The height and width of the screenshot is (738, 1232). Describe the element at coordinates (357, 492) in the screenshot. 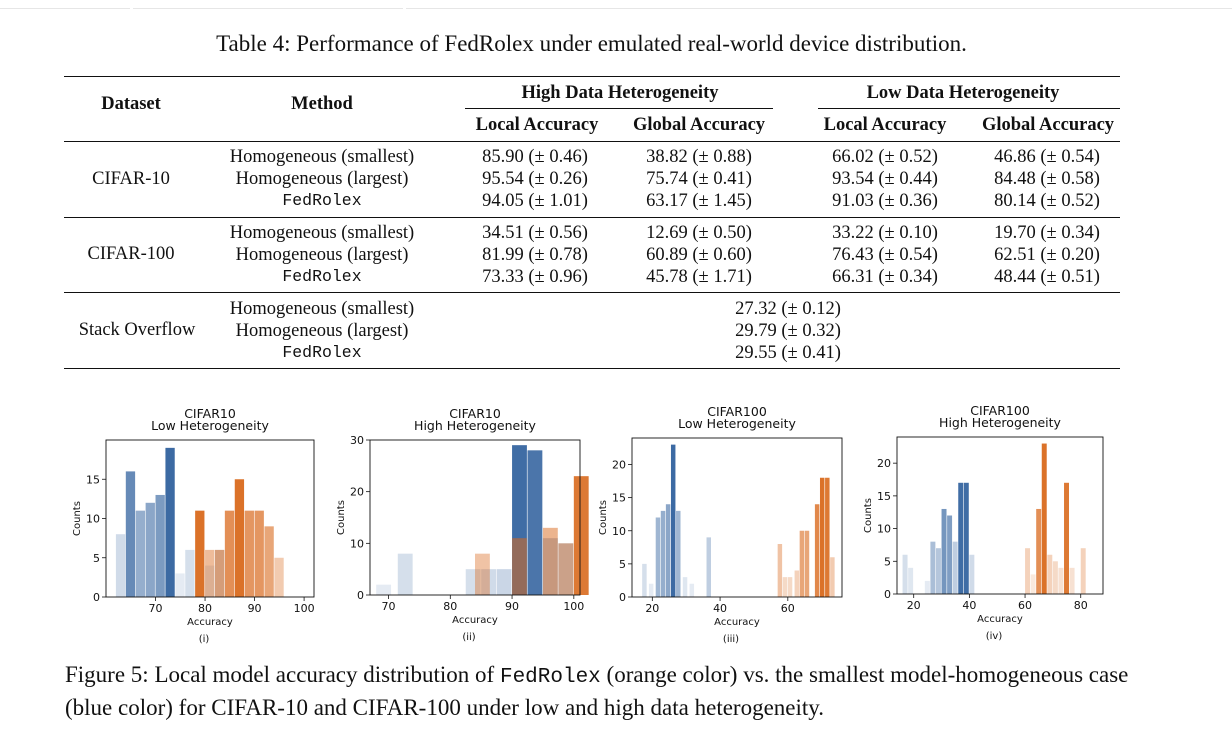

I see `y-tick-label: 20` at that location.